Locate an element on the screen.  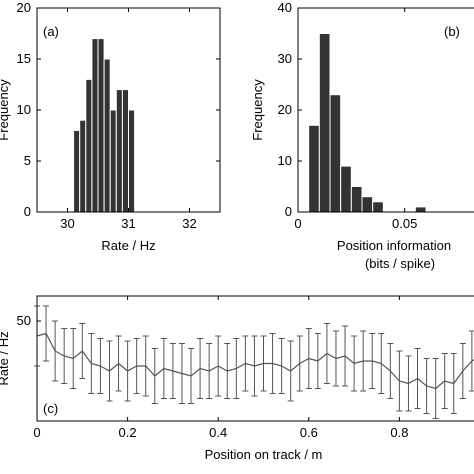
y-tick-label-0-4: 20 is located at coordinates (24, 7).